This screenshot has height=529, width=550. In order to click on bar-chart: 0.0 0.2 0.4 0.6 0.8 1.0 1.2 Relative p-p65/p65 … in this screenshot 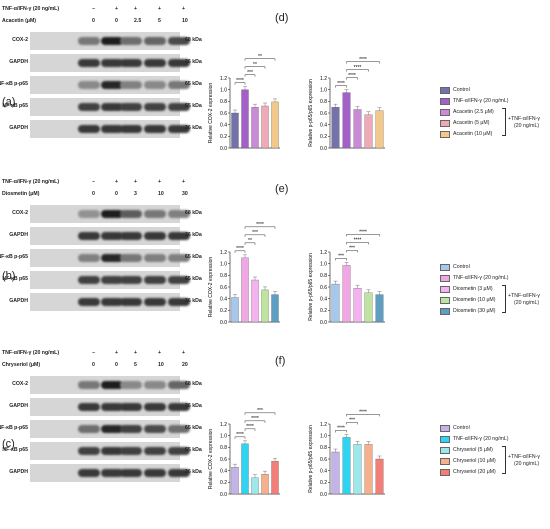, I will do `click(346, 278)`.